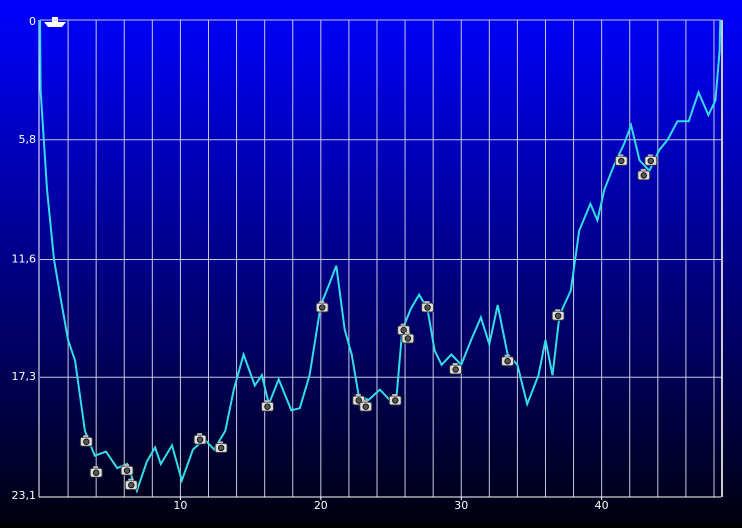 The image size is (742, 528). I want to click on y-tick-label: 0, so click(32, 21).